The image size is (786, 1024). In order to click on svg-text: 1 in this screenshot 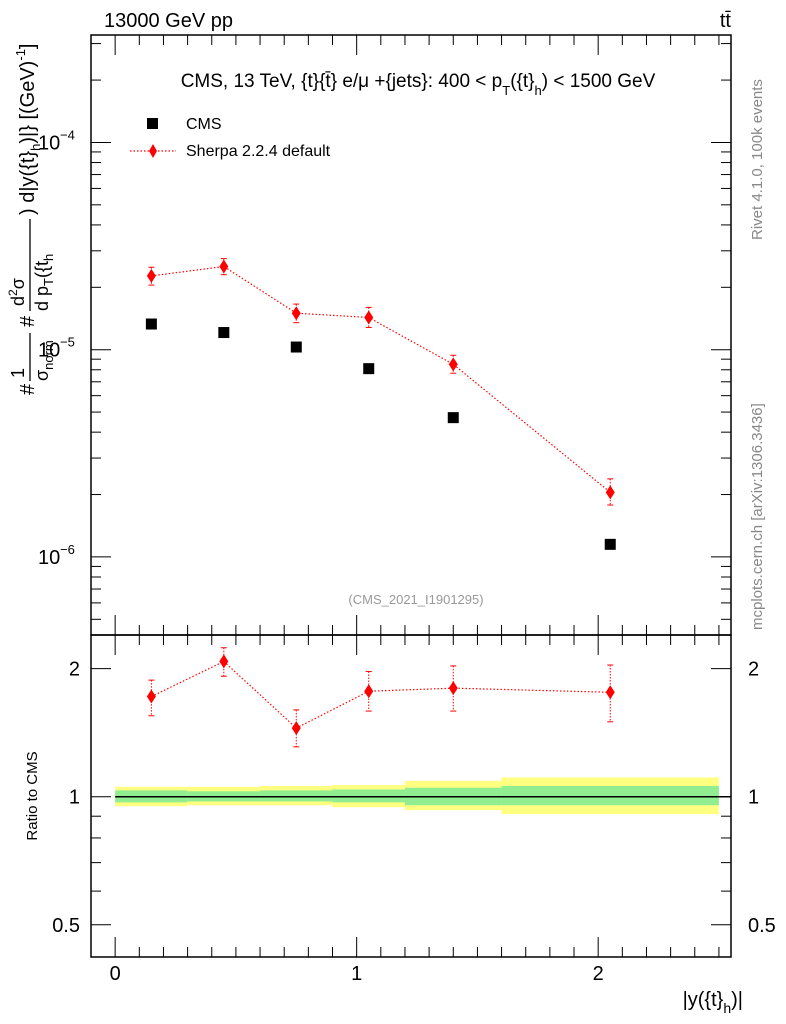, I will do `click(18, 373)`.